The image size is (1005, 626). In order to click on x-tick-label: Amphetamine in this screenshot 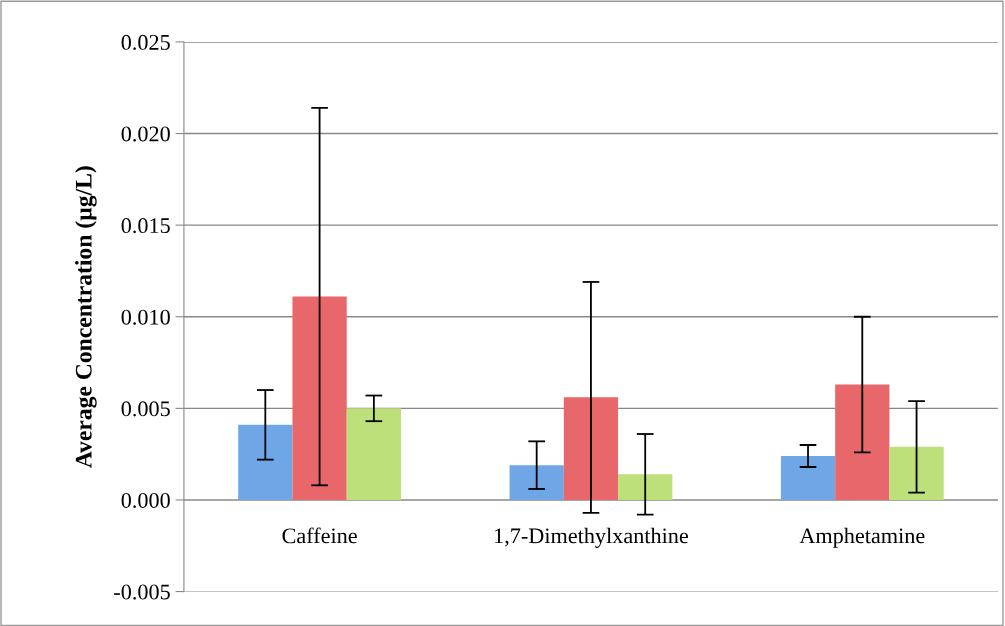, I will do `click(862, 537)`.